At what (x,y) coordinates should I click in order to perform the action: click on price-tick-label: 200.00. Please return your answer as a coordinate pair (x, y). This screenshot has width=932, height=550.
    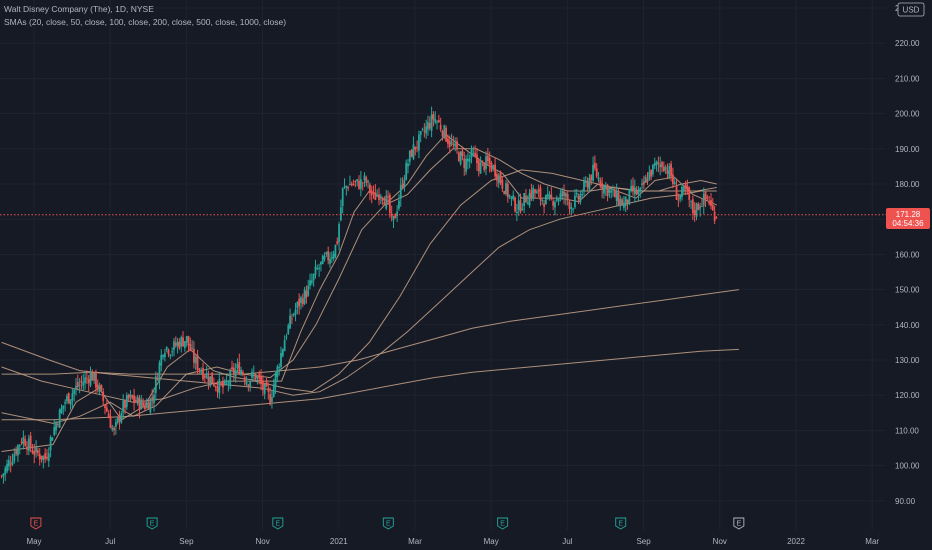
    Looking at the image, I should click on (907, 114).